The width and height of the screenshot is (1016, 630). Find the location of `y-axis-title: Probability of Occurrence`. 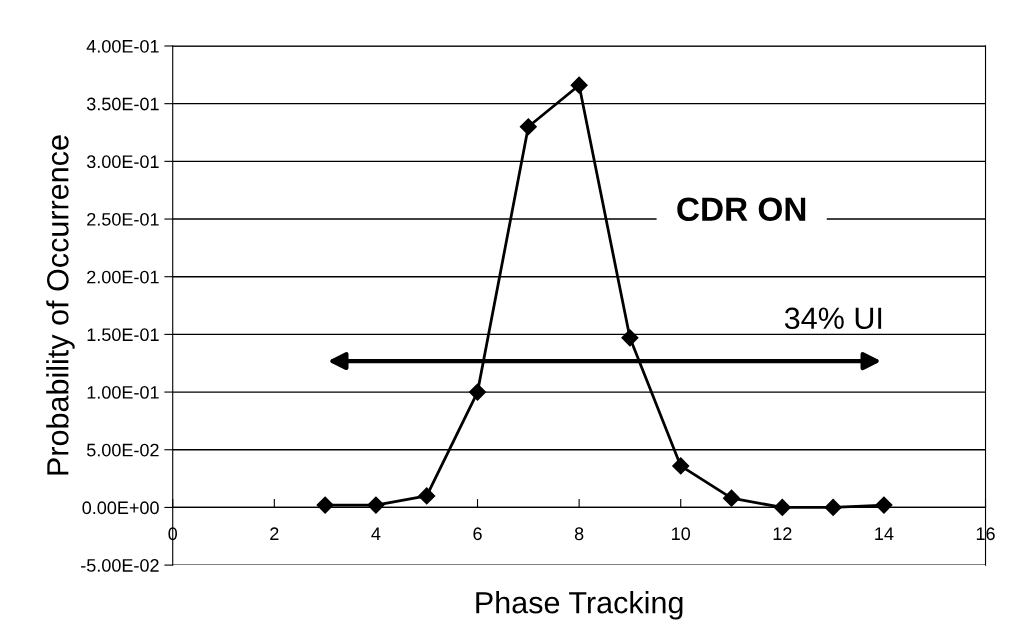

y-axis-title: Probability of Occurrence is located at coordinates (60, 305).